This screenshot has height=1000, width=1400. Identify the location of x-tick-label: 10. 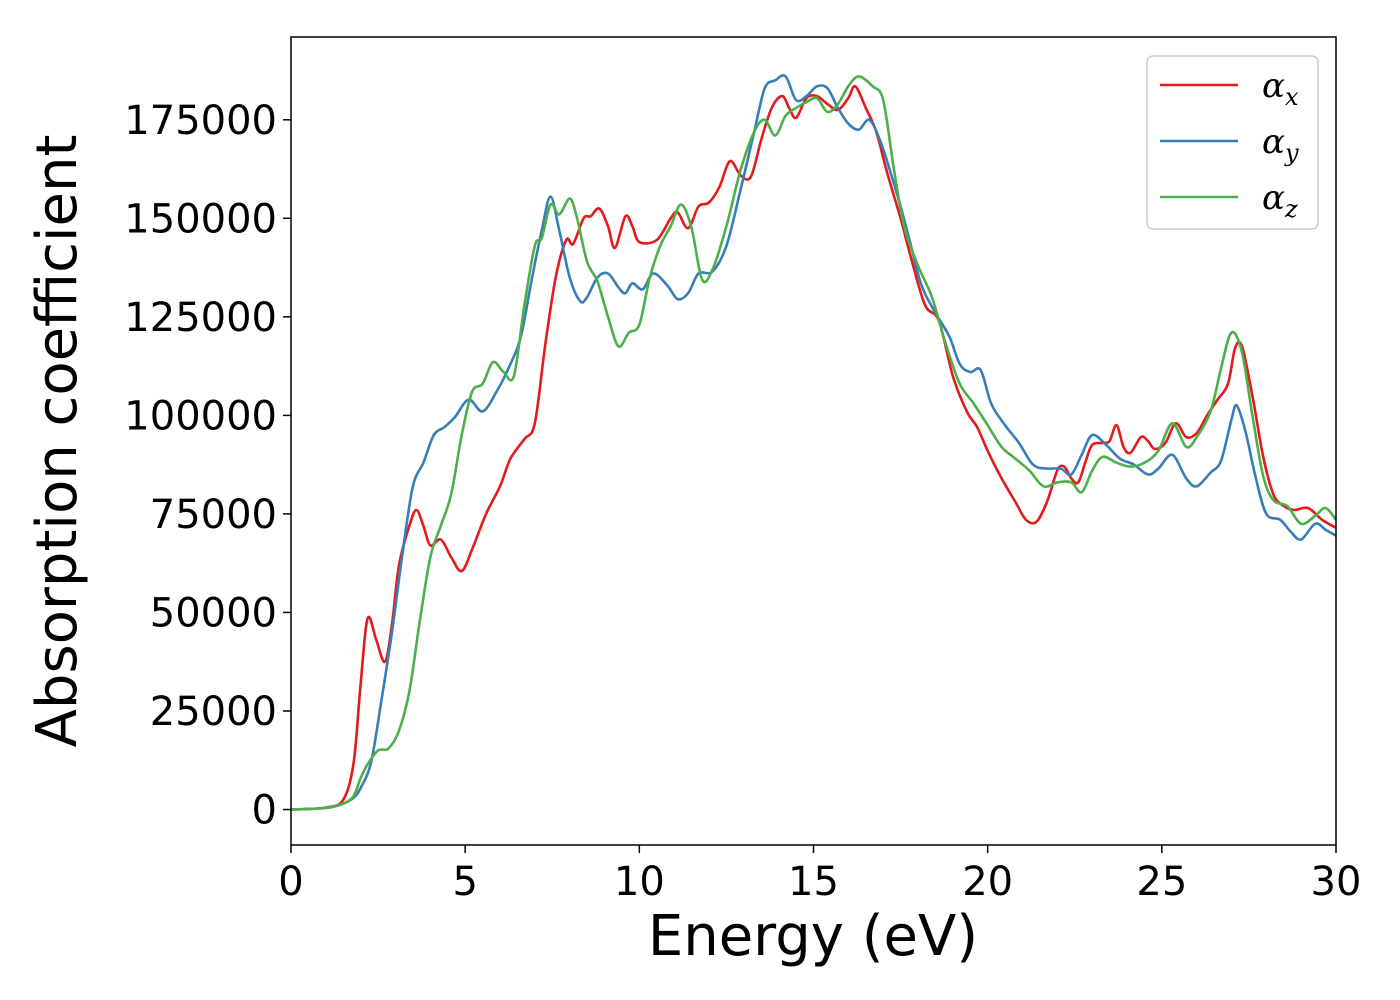
(639, 882).